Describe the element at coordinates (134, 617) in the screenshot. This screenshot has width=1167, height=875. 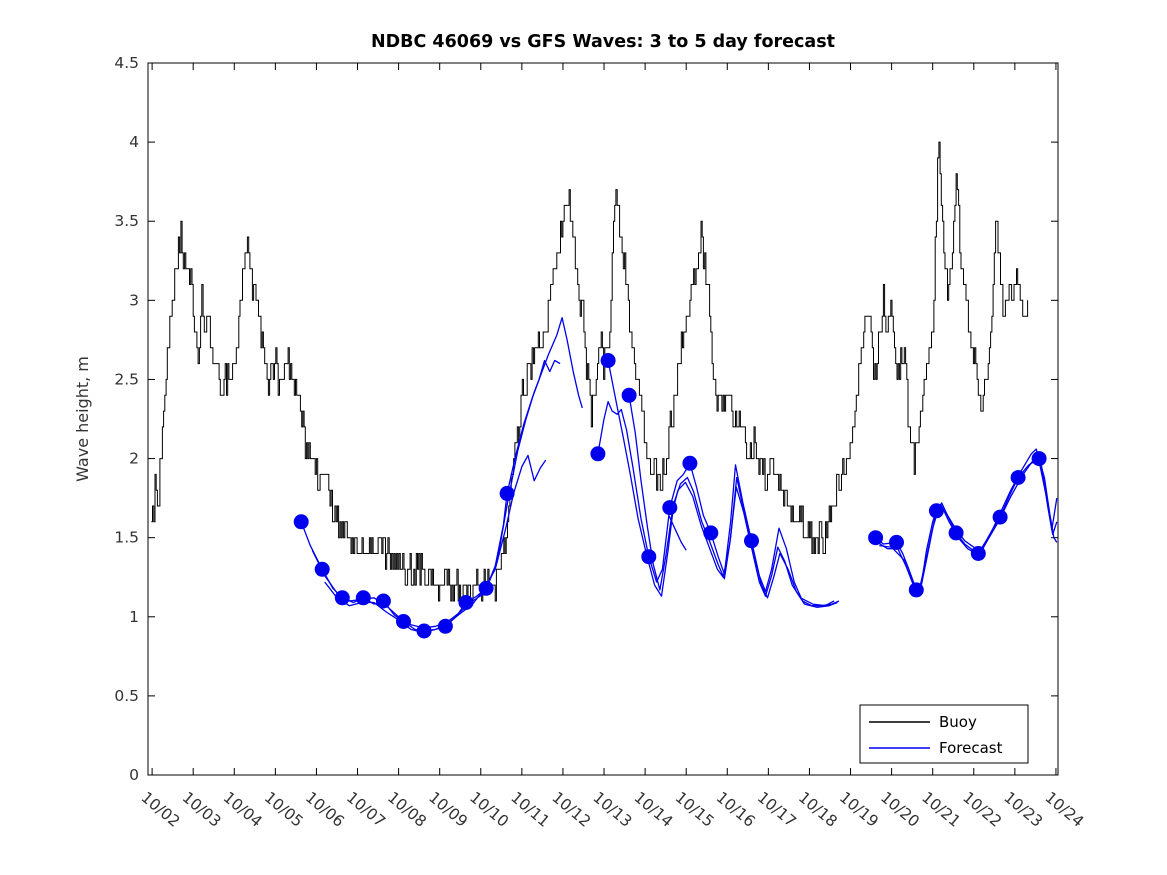
I see `y-tick-label: 1` at that location.